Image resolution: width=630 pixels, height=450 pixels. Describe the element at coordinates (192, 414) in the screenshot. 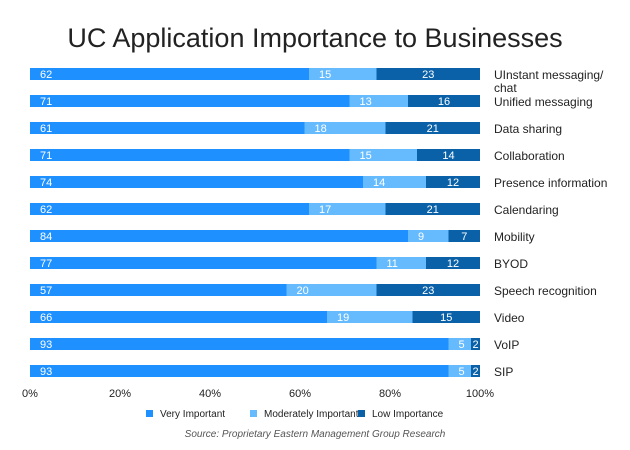

I see `legend-label: Very Important` at that location.